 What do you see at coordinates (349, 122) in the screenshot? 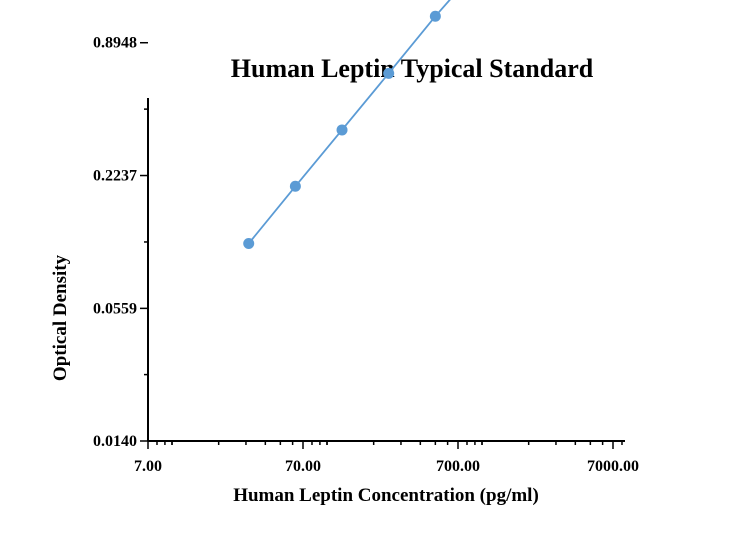
I see `series-line` at bounding box center [349, 122].